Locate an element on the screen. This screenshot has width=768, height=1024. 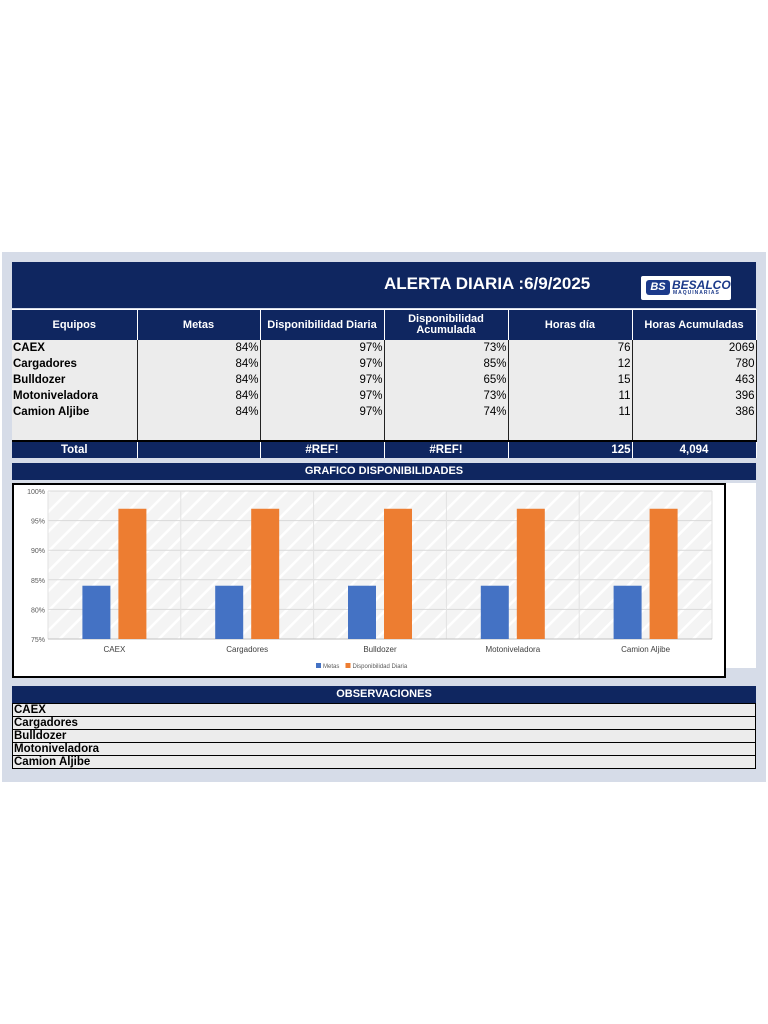
table-row: Bulldozer 84% 97% 65% 15 463 is located at coordinates (384, 380).